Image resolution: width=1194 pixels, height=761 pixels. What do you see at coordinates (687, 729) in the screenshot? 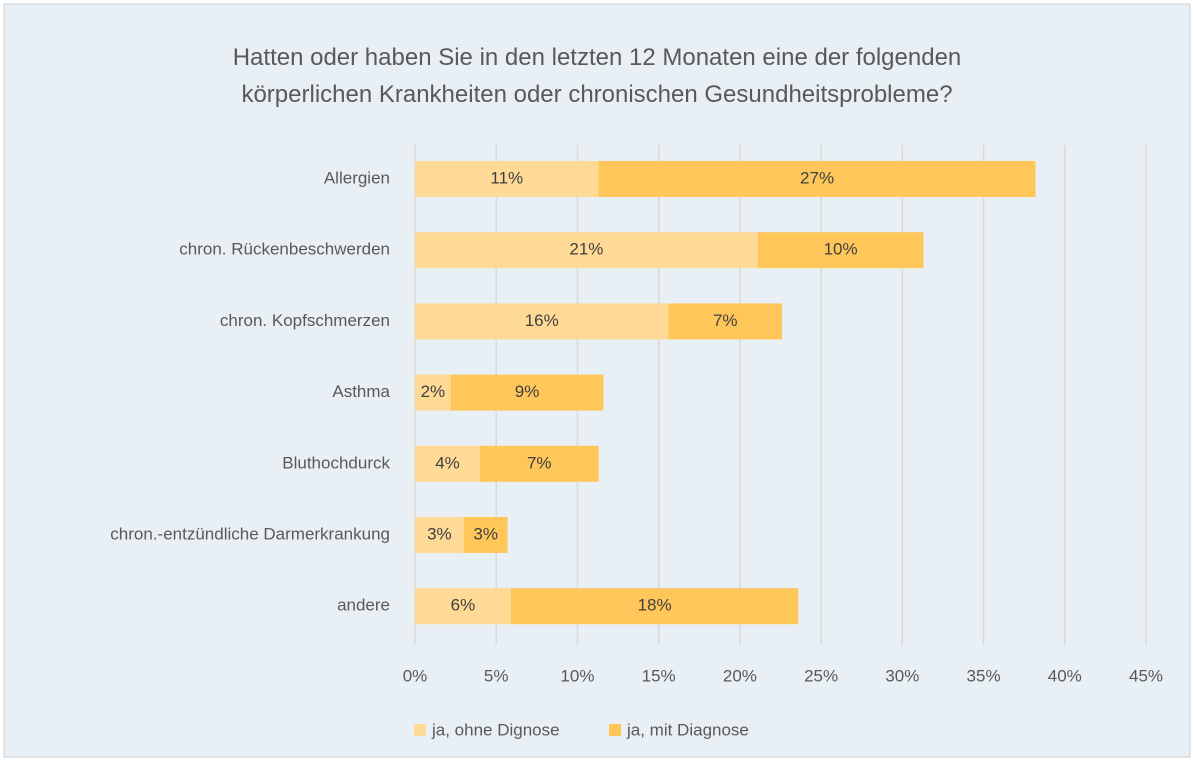
I see `legend-label: ja, mit Diagnose` at bounding box center [687, 729].